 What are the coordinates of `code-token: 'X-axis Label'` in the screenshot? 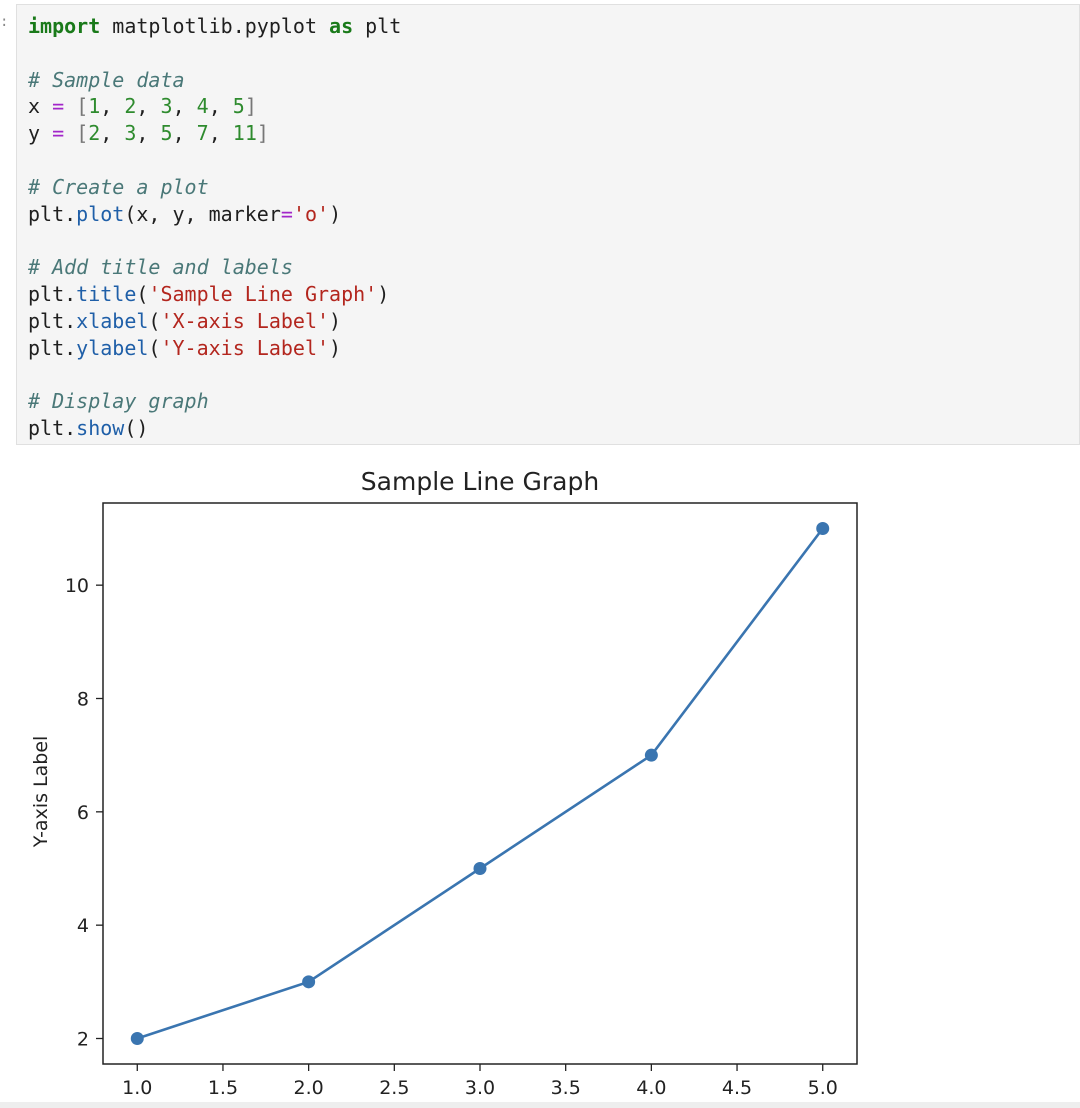 It's located at (245, 320).